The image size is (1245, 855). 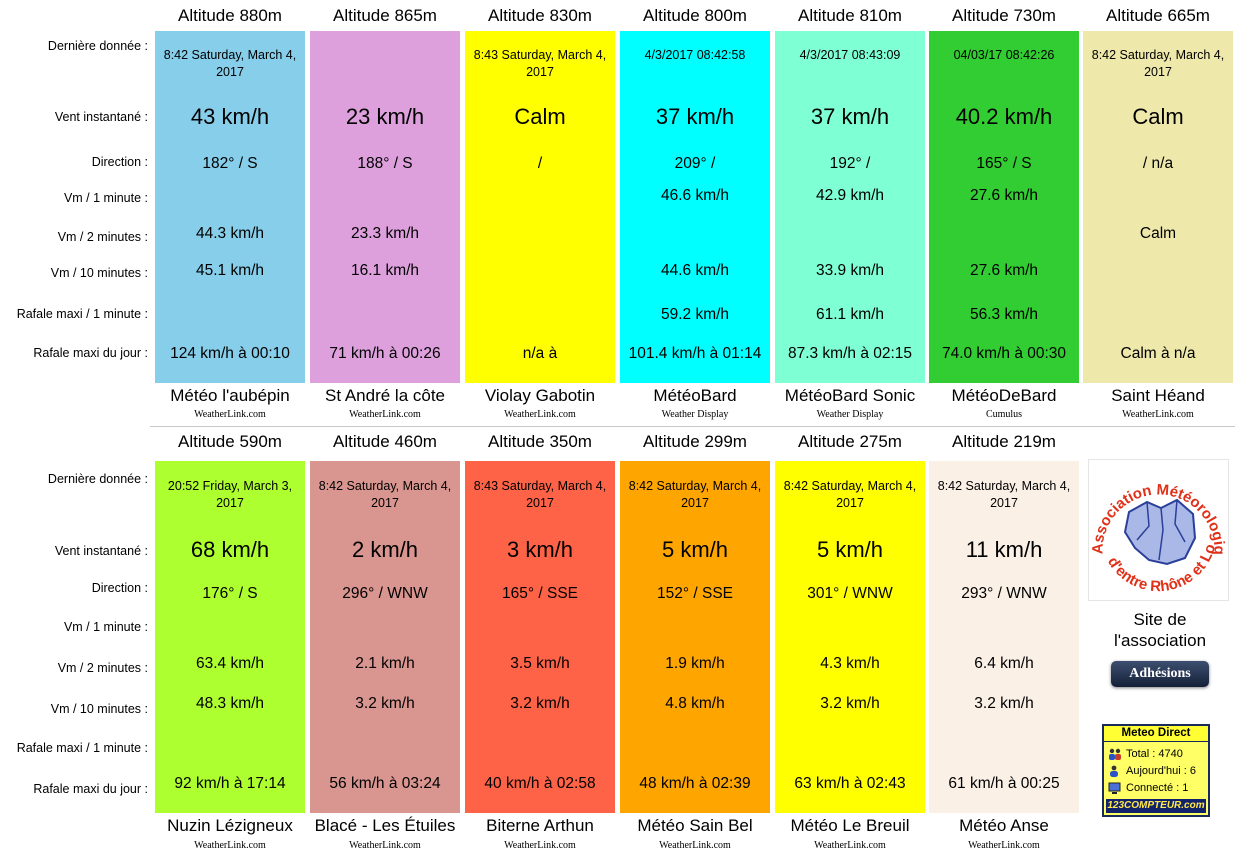 I want to click on station-gustday: Calm à n/a, so click(x=1158, y=353).